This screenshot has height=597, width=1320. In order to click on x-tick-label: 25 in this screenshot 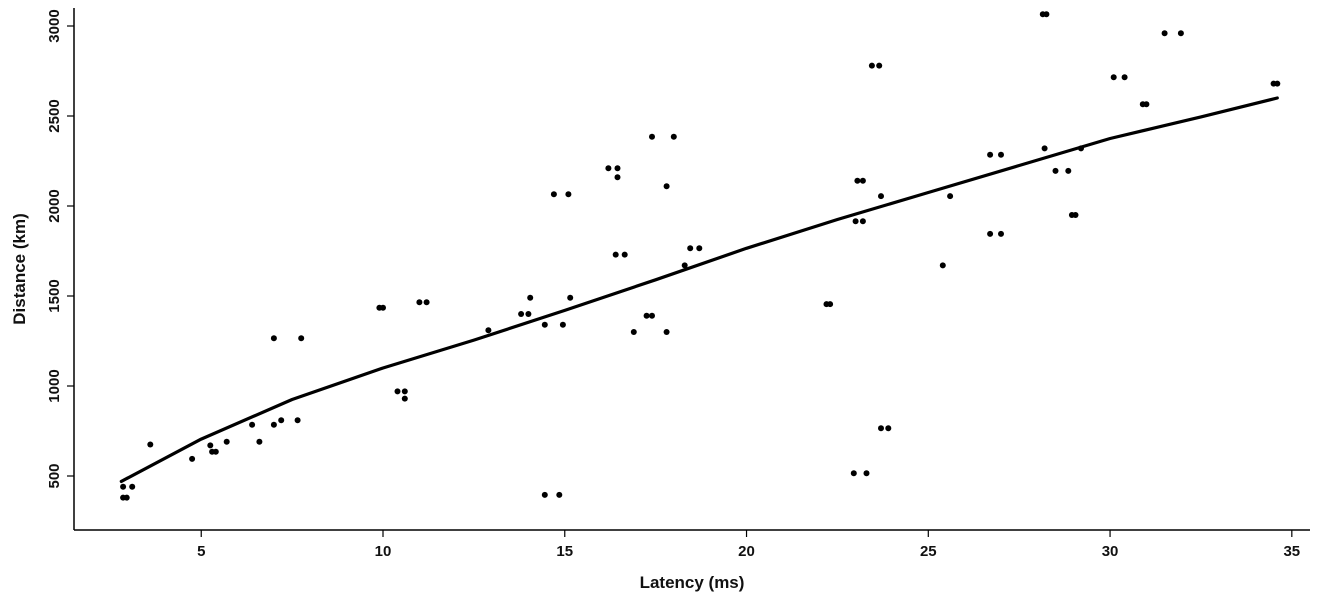, I will do `click(928, 551)`.